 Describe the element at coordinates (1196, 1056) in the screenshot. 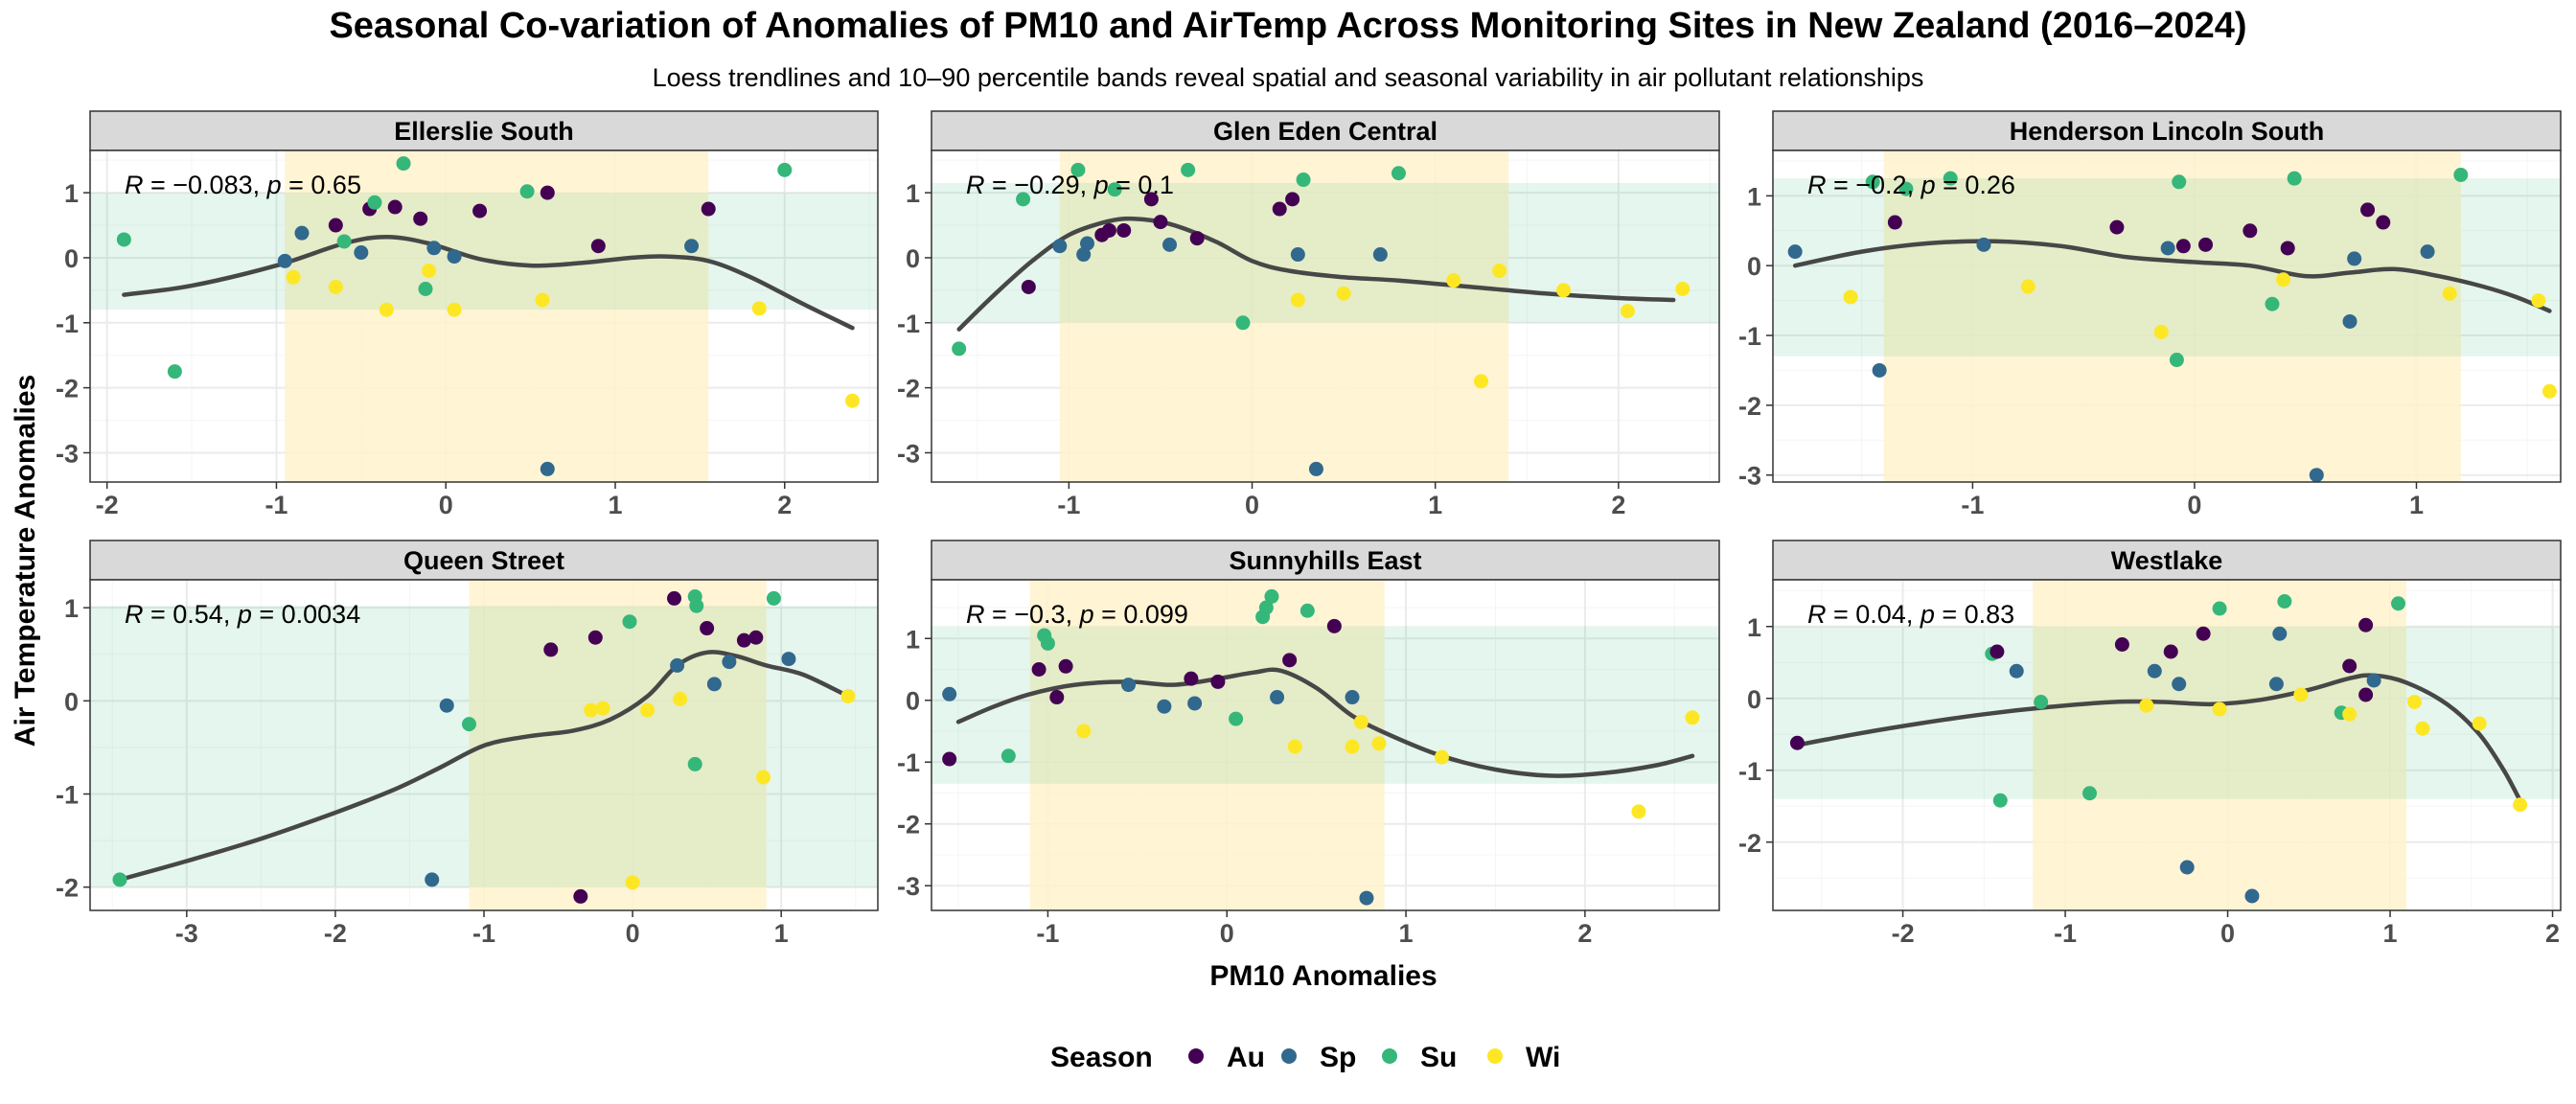

I see `legend-key-au` at that location.